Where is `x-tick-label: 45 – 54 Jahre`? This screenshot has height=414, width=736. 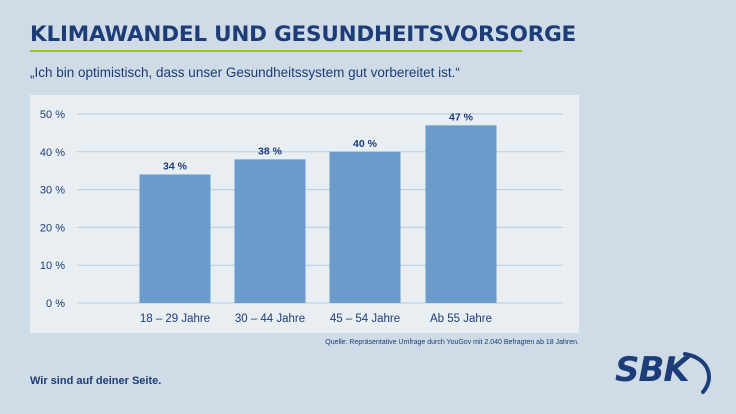
x-tick-label: 45 – 54 Jahre is located at coordinates (365, 319).